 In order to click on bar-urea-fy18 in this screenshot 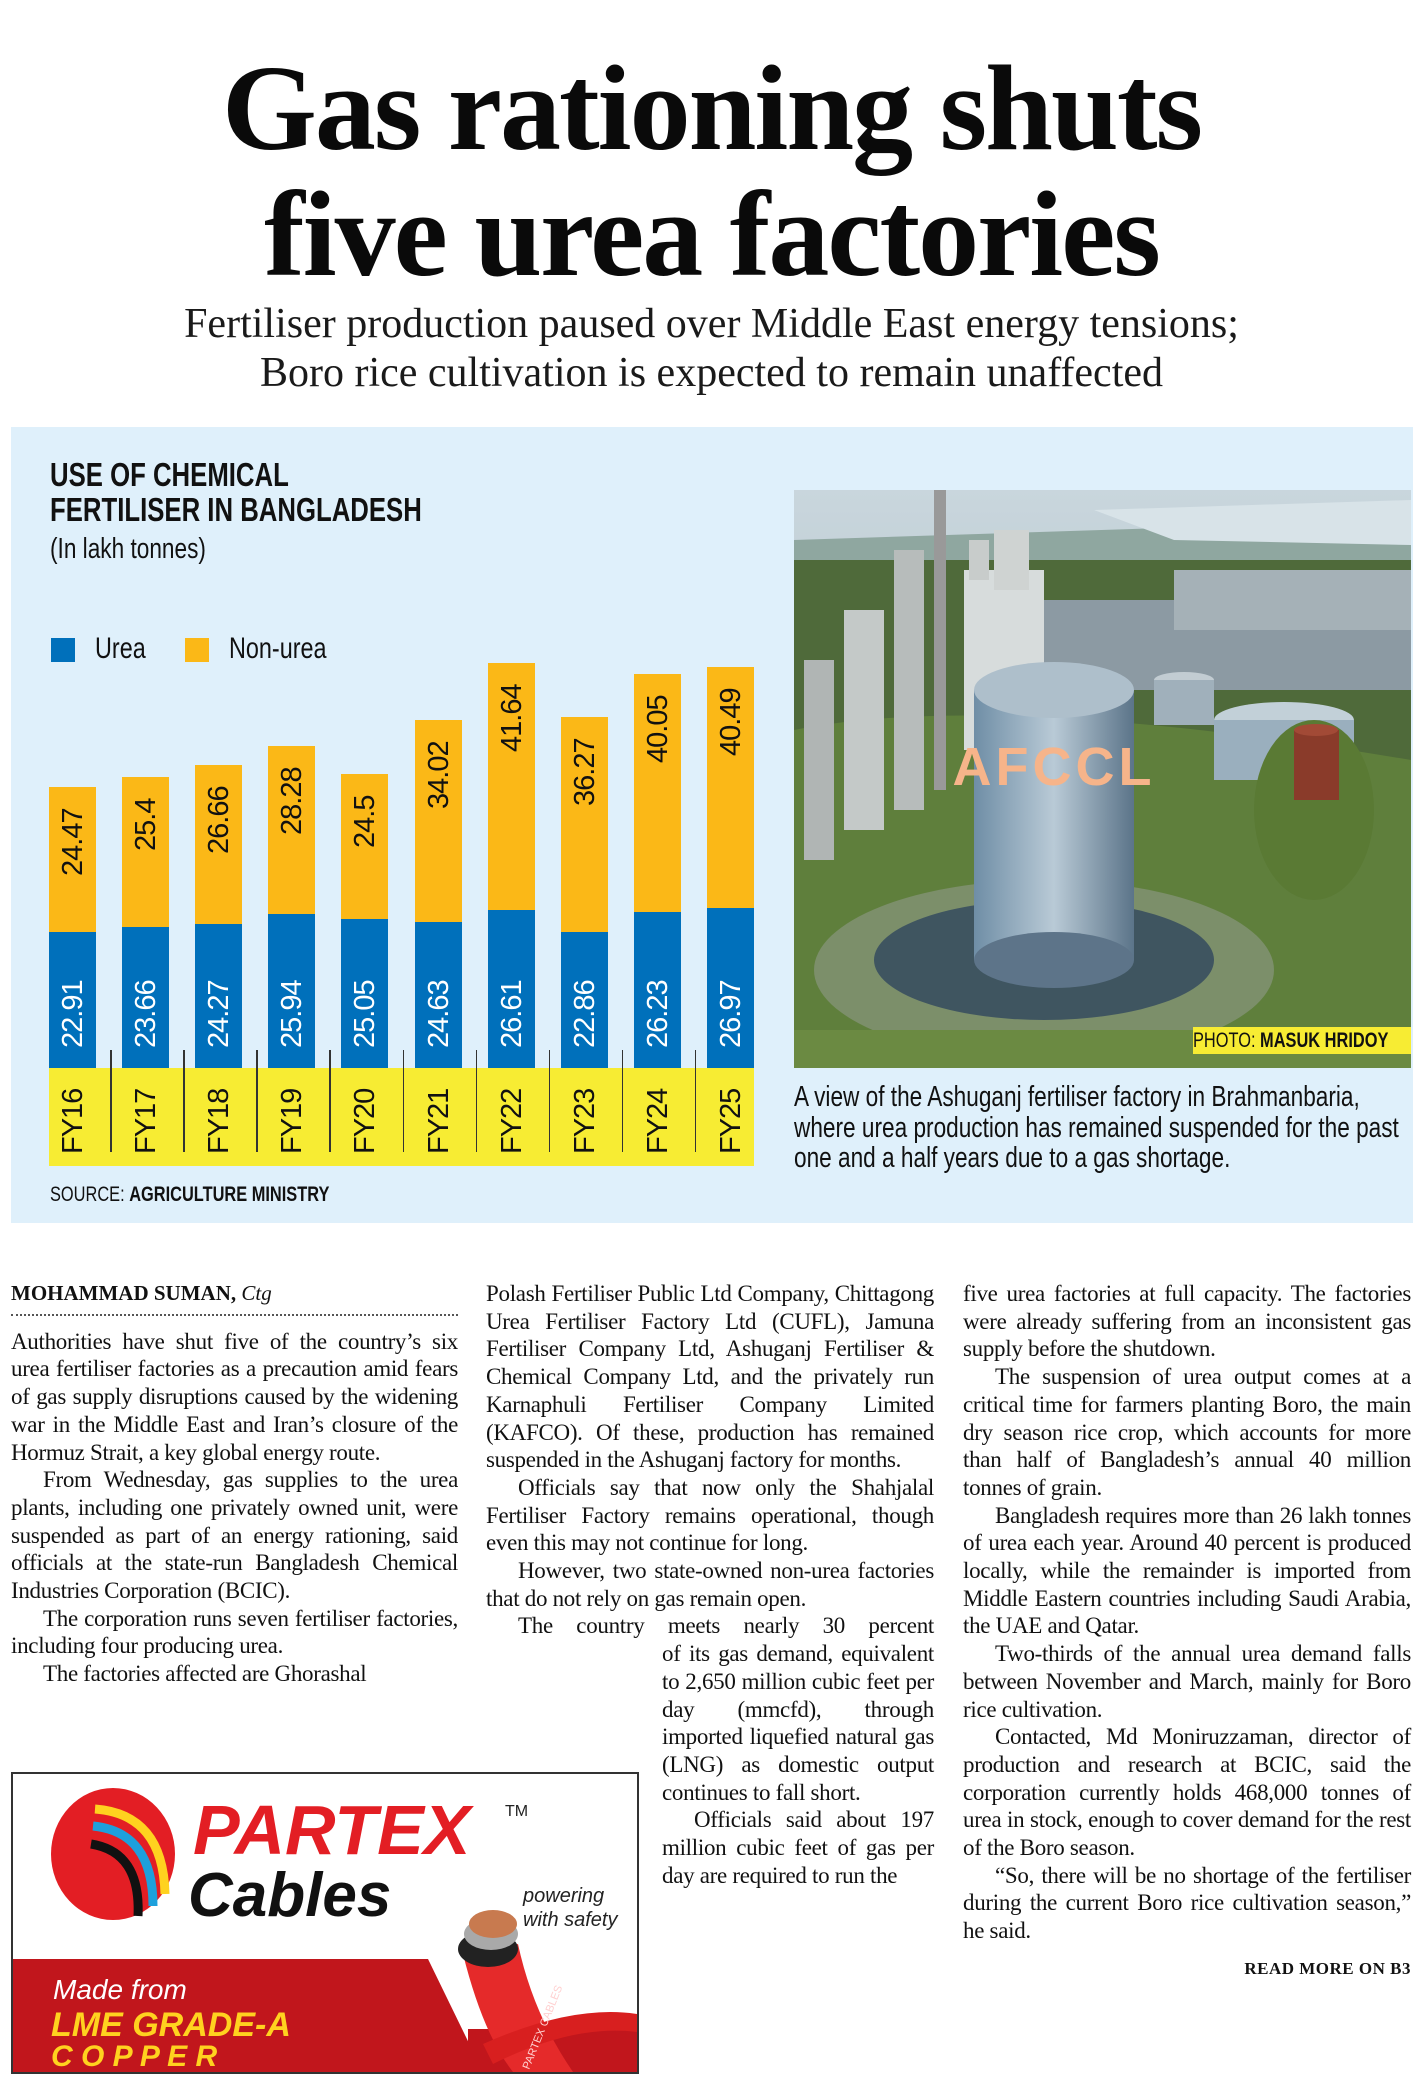, I will do `click(219, 995)`.